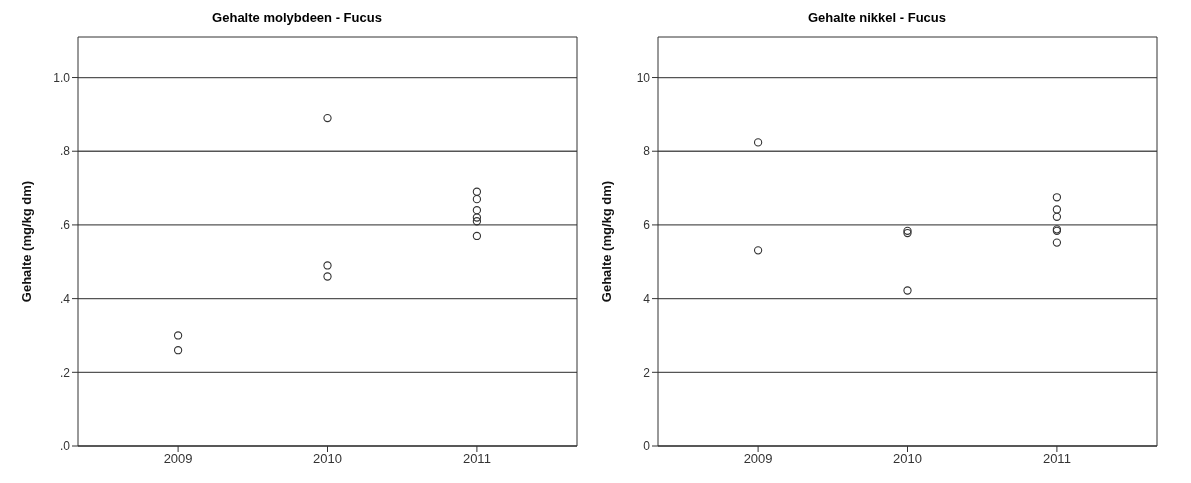 This screenshot has width=1191, height=483. Describe the element at coordinates (877, 18) in the screenshot. I see `chart-title: Gehalte nikkel - Fucus` at that location.